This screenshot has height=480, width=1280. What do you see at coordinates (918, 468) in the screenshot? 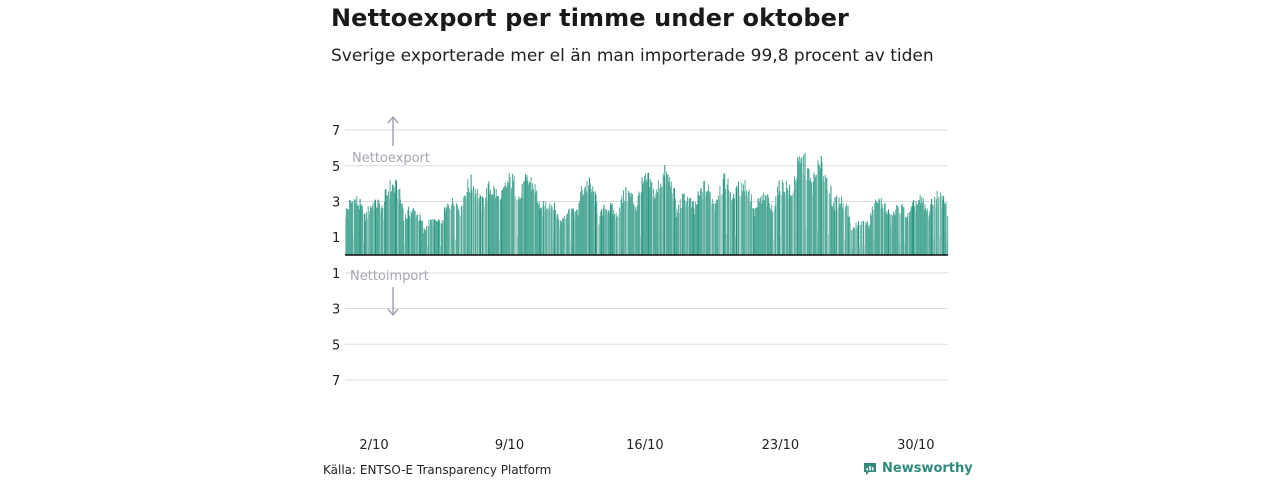
I see `brand-logo: Newsworthy` at bounding box center [918, 468].